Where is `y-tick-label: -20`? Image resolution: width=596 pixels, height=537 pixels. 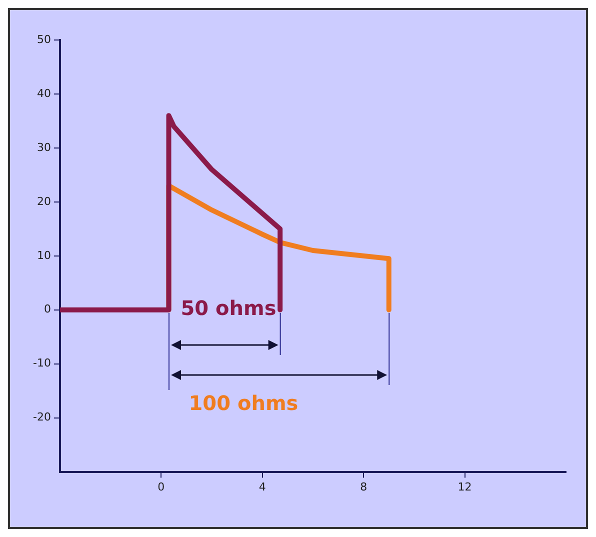 y-tick-label: -20 is located at coordinates (42, 417).